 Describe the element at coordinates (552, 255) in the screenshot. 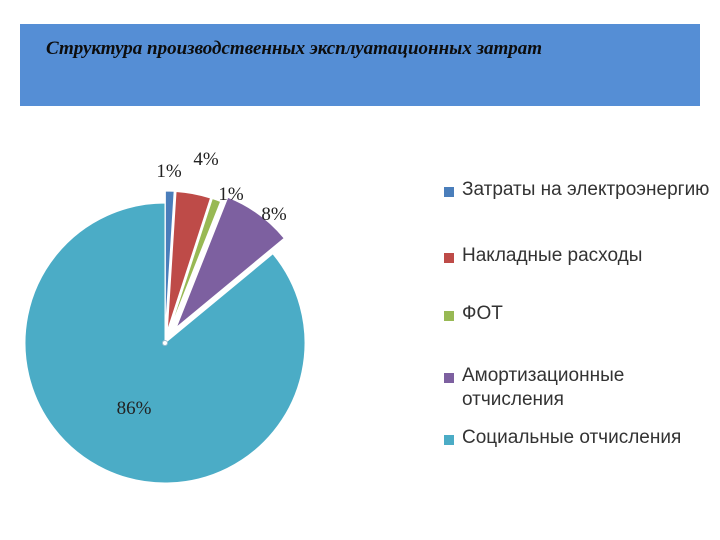

I see `legend-label-2: Накладные расходы` at that location.